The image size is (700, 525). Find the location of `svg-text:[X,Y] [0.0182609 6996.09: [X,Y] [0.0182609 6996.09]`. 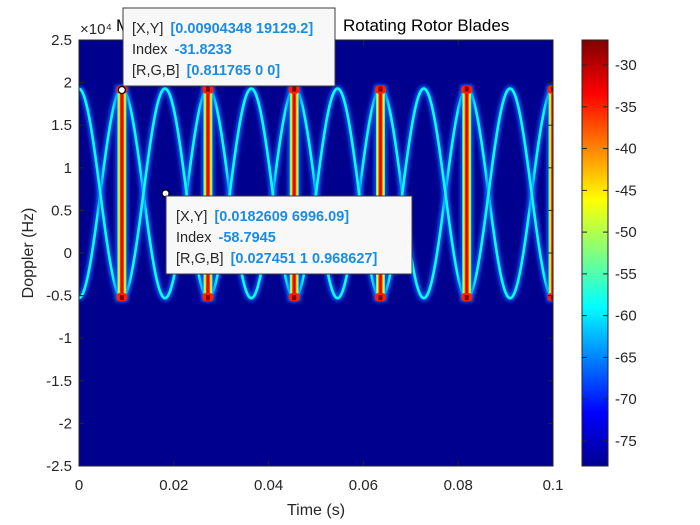

svg-text:[X,Y] [0.0182609 6996.09: [X,Y] [0.0182609 6996.09] is located at coordinates (262, 217).